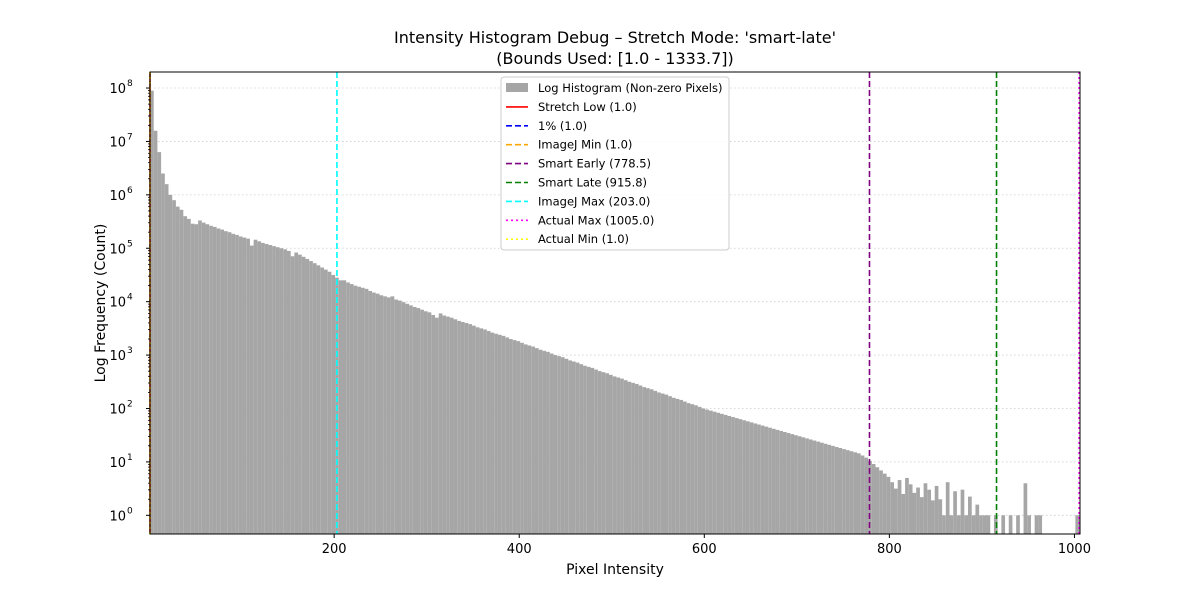 This screenshot has height=604, width=1200. I want to click on legend-label: Stretch Low (1.0), so click(587, 107).